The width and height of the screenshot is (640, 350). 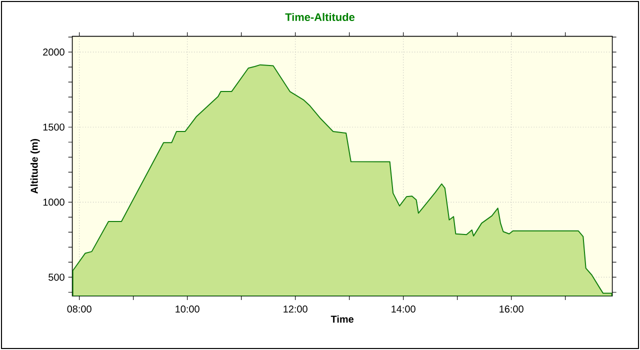 What do you see at coordinates (56, 277) in the screenshot?
I see `y-tick-label: 500` at bounding box center [56, 277].